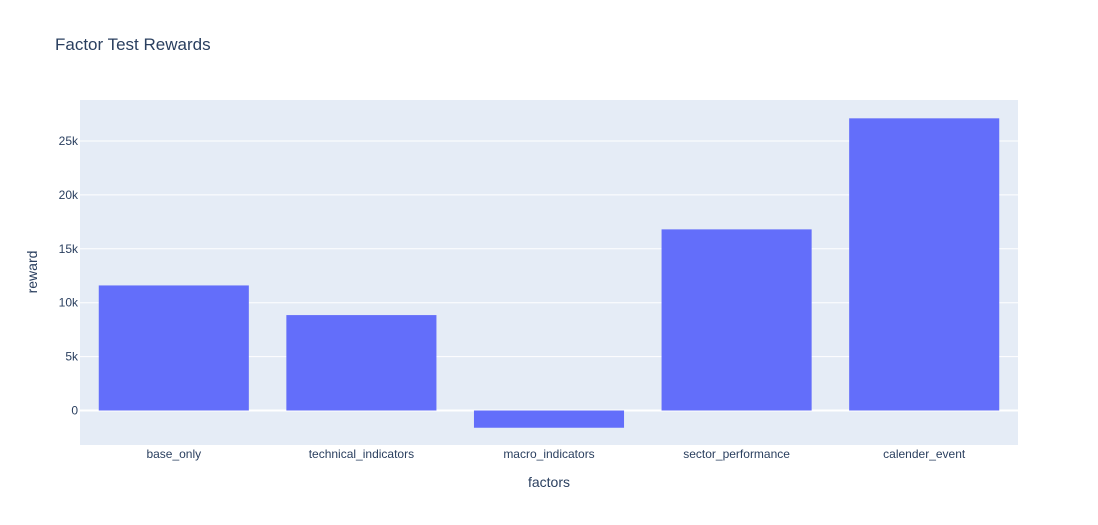 The image size is (1098, 525). Describe the element at coordinates (924, 454) in the screenshot. I see `x-tick-label: calender_event` at that location.